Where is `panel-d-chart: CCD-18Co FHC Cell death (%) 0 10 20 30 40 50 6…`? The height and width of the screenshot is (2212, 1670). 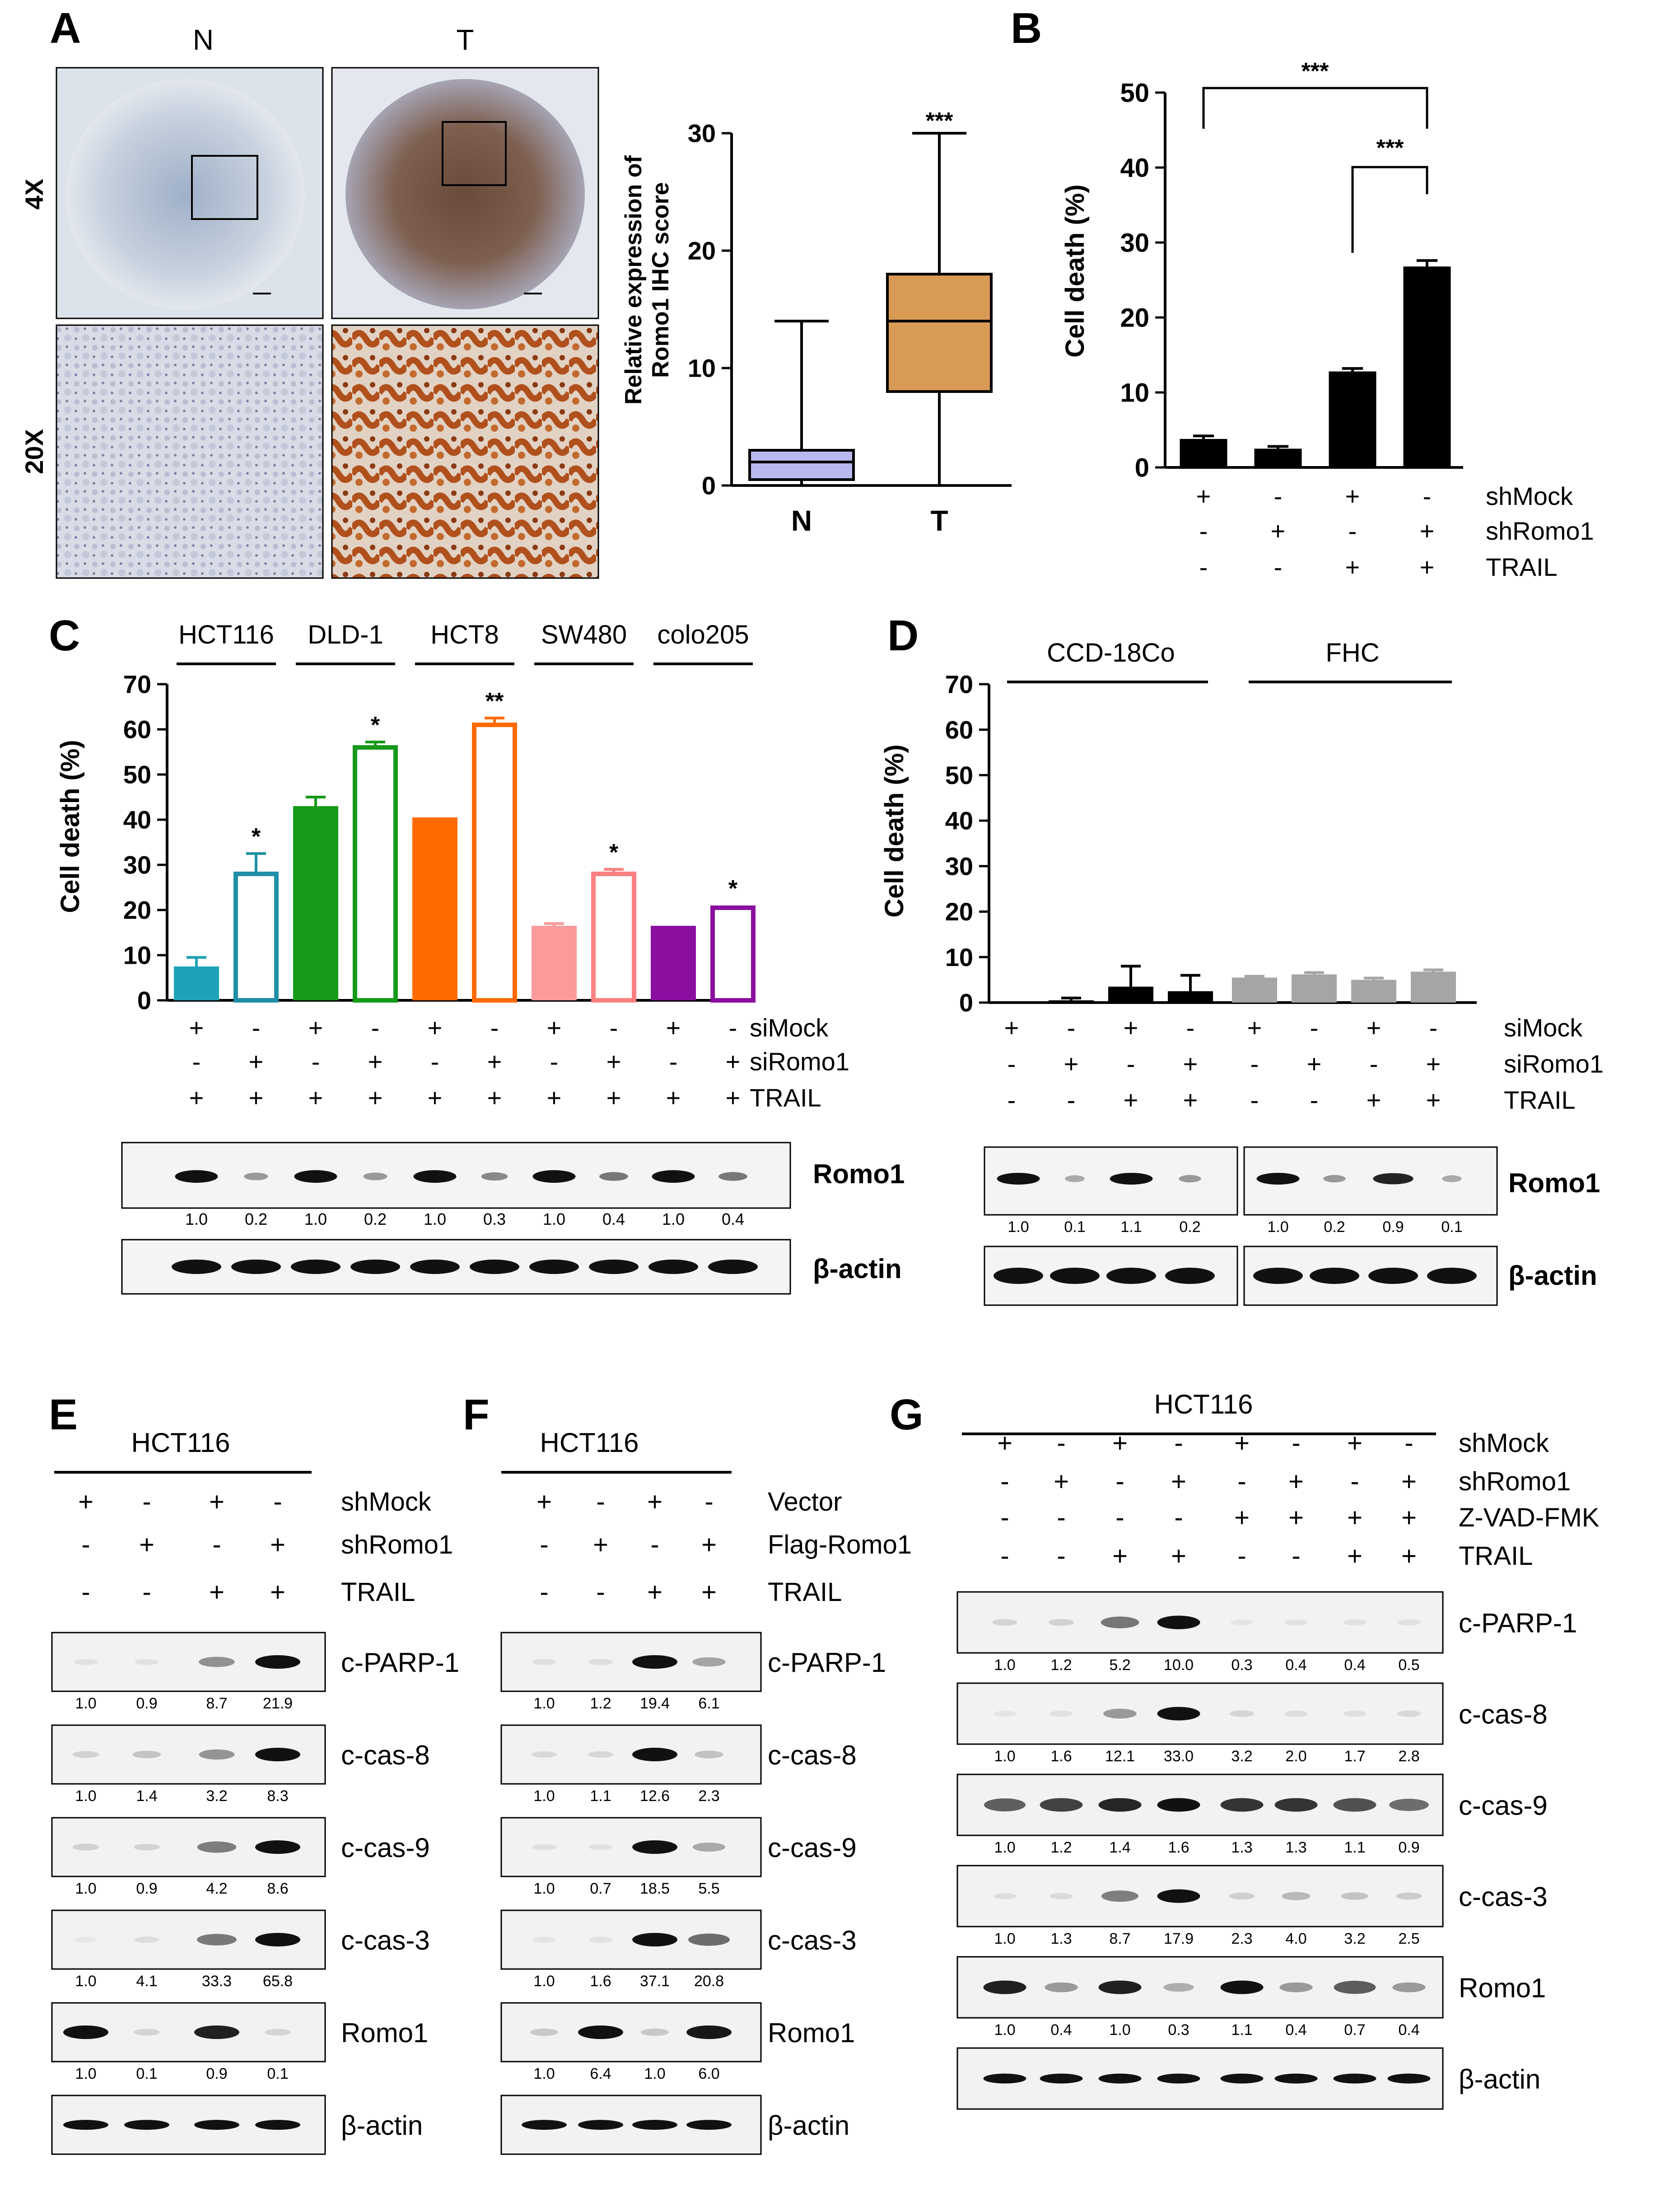 panel-d-chart: CCD-18Co FHC Cell death (%) 0 10 20 30 40 50 6… is located at coordinates (1242, 972).